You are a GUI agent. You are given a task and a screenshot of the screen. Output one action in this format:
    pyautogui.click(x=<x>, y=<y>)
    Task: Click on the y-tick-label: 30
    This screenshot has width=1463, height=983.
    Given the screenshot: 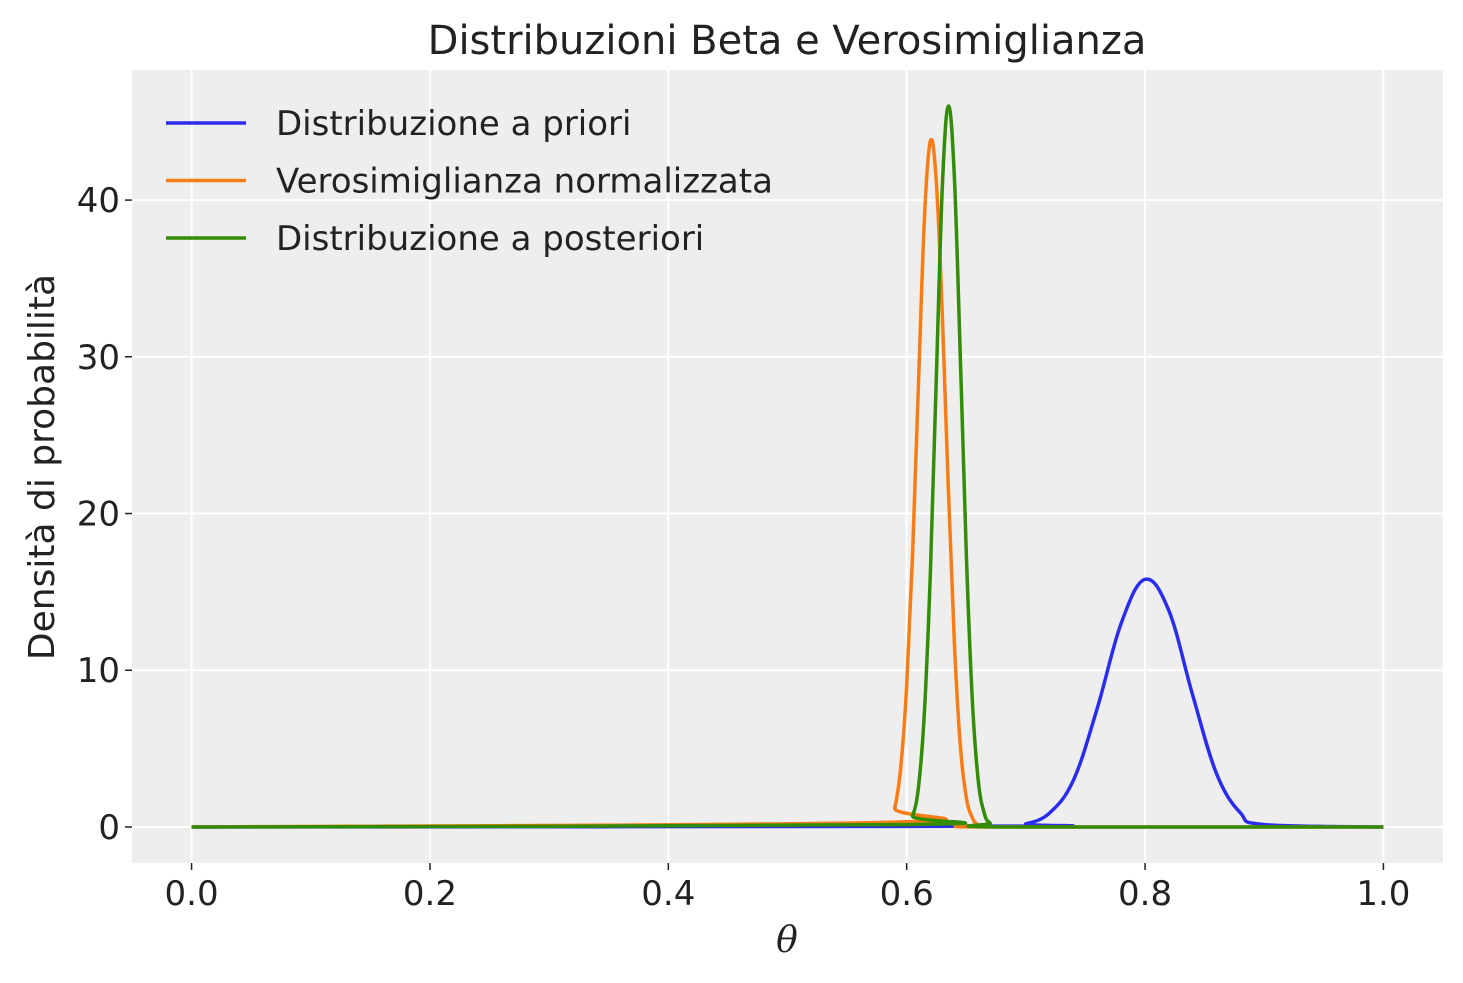 What is the action you would take?
    pyautogui.click(x=98, y=358)
    